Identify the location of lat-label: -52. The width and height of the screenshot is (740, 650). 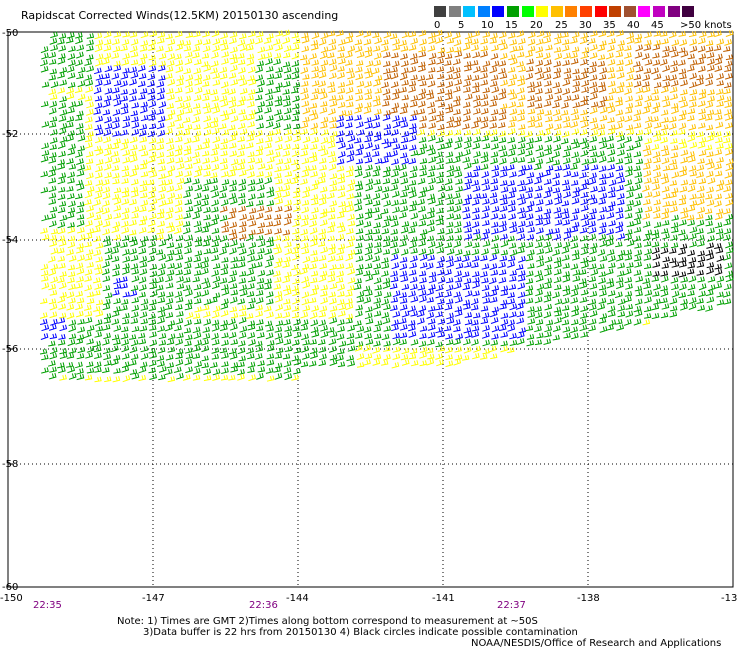
(10, 134).